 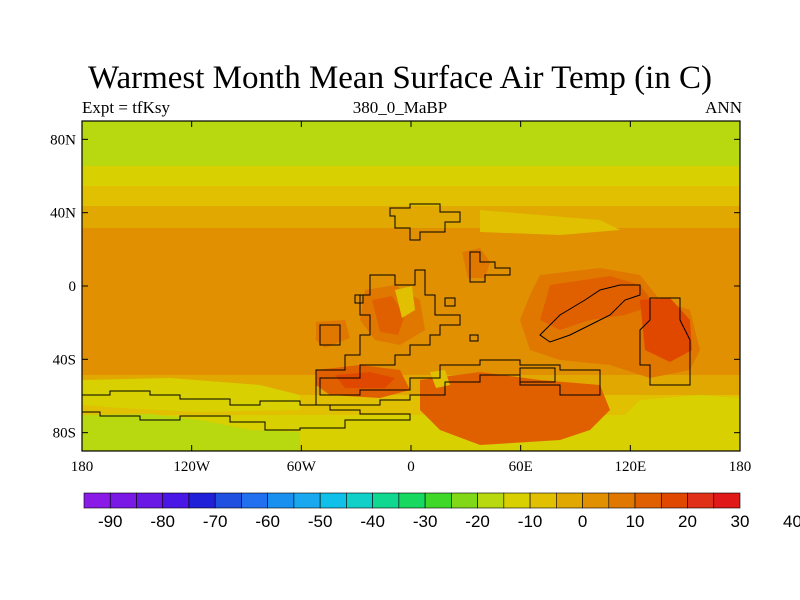 I want to click on colorbar-label: 30, so click(x=740, y=521).